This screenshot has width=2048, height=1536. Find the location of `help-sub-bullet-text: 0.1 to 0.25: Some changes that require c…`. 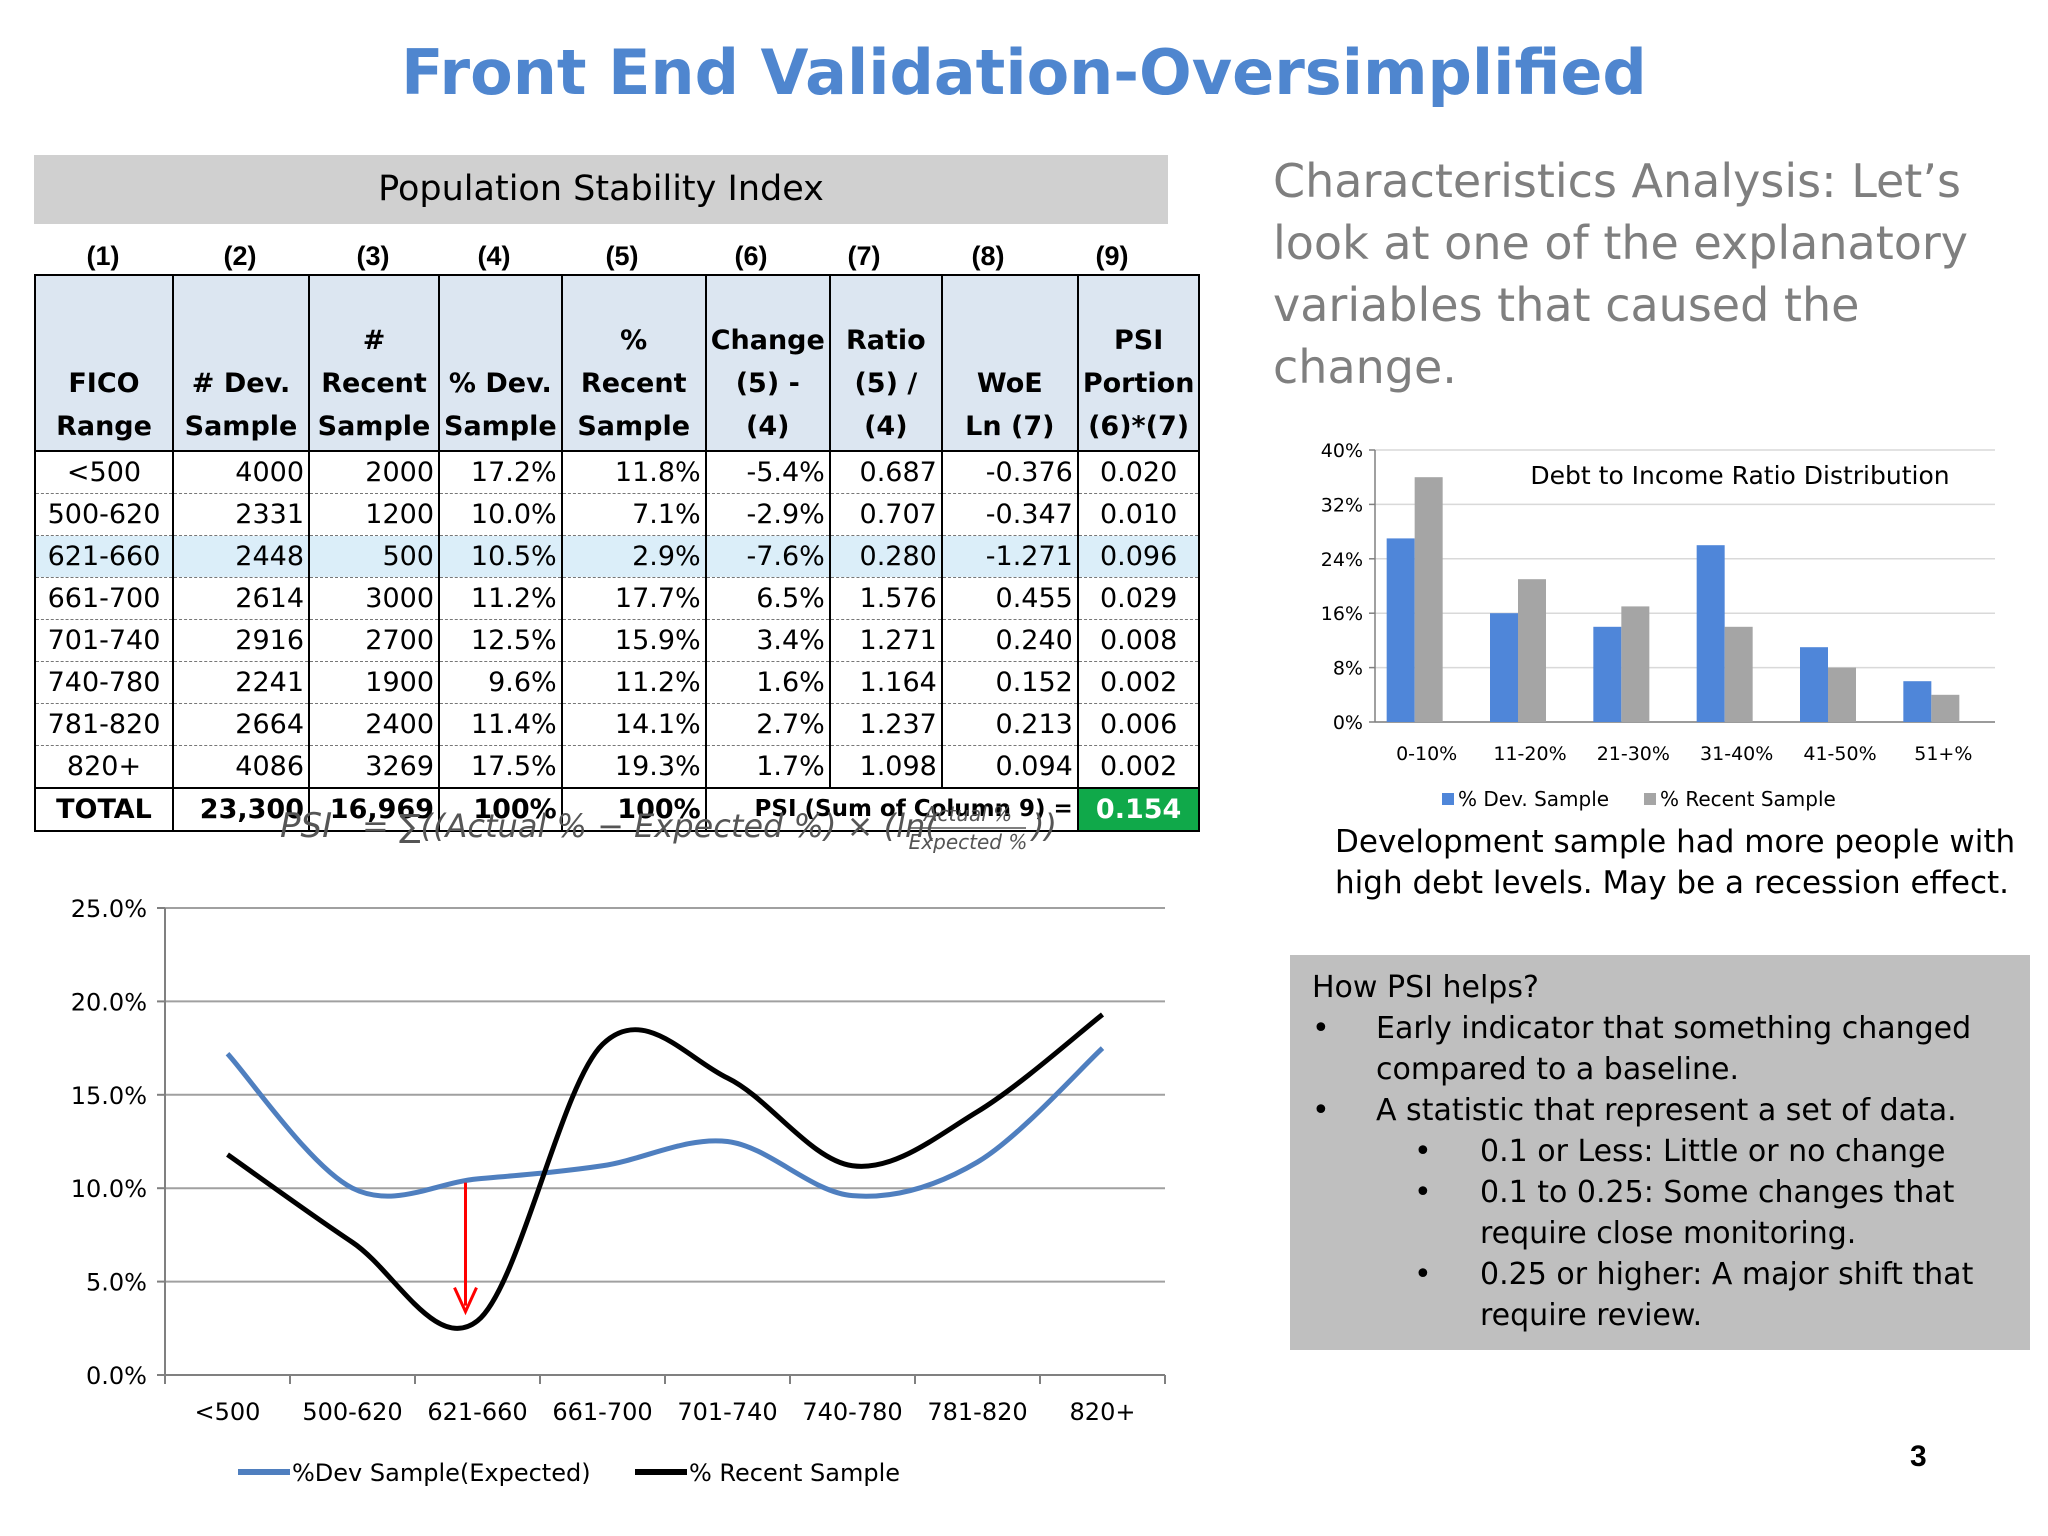

help-sub-bullet-text: 0.1 to 0.25: Some changes that require c… is located at coordinates (1717, 1213).